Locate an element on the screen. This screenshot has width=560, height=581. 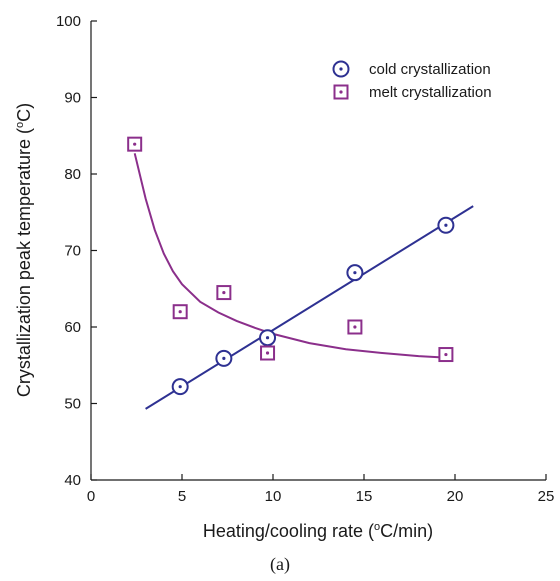
x-ticks: 0 5 10 15 20 25 is located at coordinates (321, 489).